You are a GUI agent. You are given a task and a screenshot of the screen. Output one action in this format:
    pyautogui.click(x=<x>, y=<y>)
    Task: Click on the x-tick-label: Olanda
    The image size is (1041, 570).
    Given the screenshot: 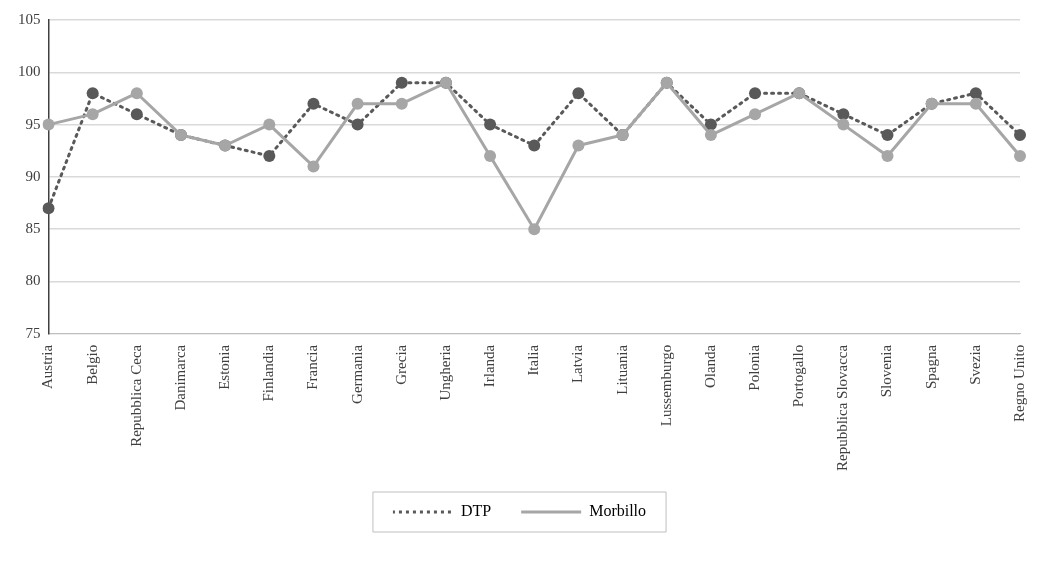 What is the action you would take?
    pyautogui.click(x=709, y=366)
    